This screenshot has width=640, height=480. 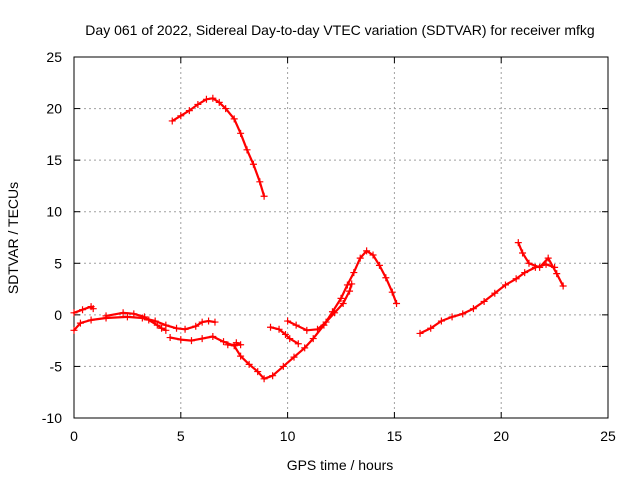 What do you see at coordinates (288, 436) in the screenshot?
I see `x-tick-label: 10` at bounding box center [288, 436].